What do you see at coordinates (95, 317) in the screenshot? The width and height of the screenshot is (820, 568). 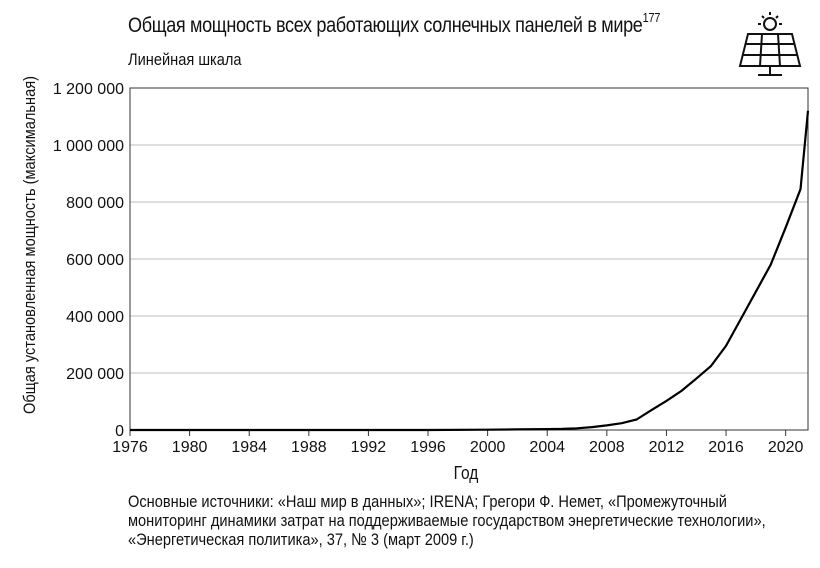 I see `y-tick-label: 400 000` at bounding box center [95, 317].